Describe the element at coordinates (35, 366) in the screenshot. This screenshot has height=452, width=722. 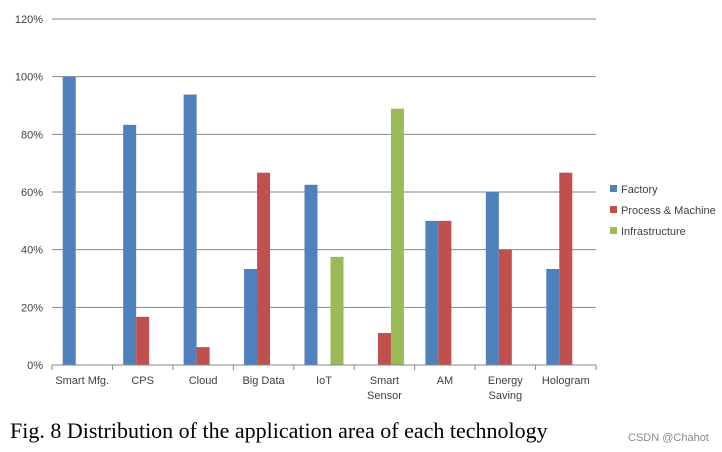
I see `y-tick-label: 0%` at that location.